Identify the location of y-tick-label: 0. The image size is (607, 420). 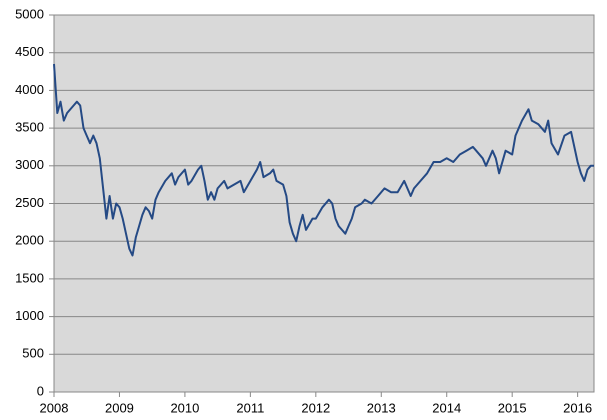
(40, 390).